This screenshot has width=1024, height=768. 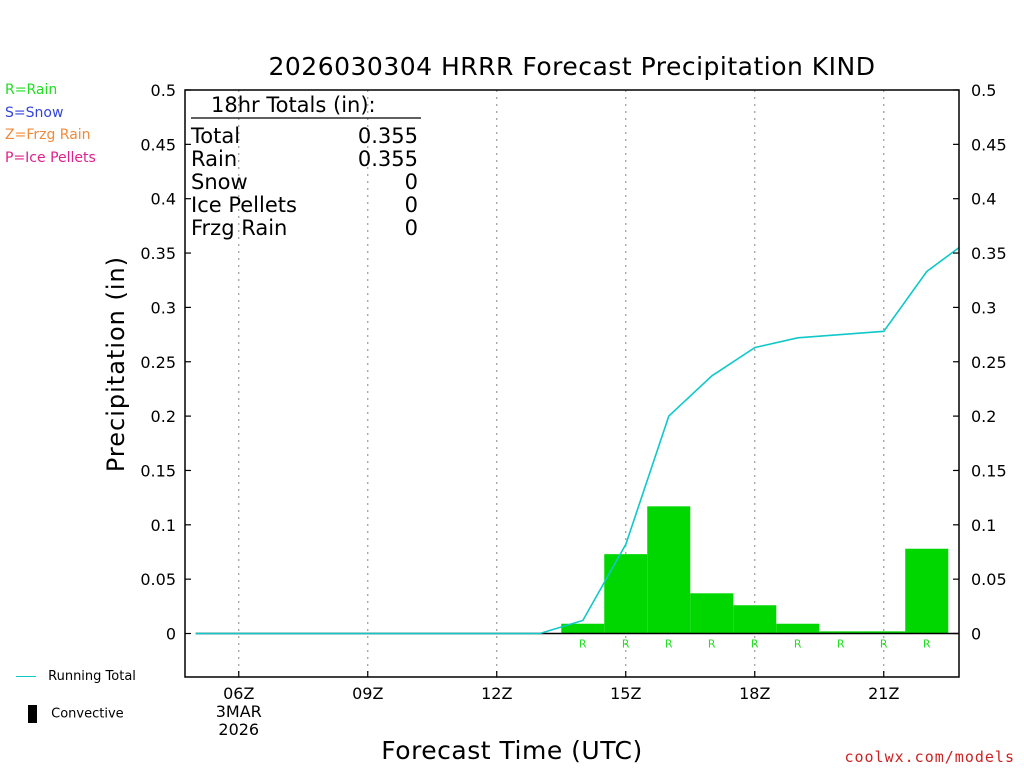 I want to click on x-tick-label: 06Z, so click(x=238, y=693).